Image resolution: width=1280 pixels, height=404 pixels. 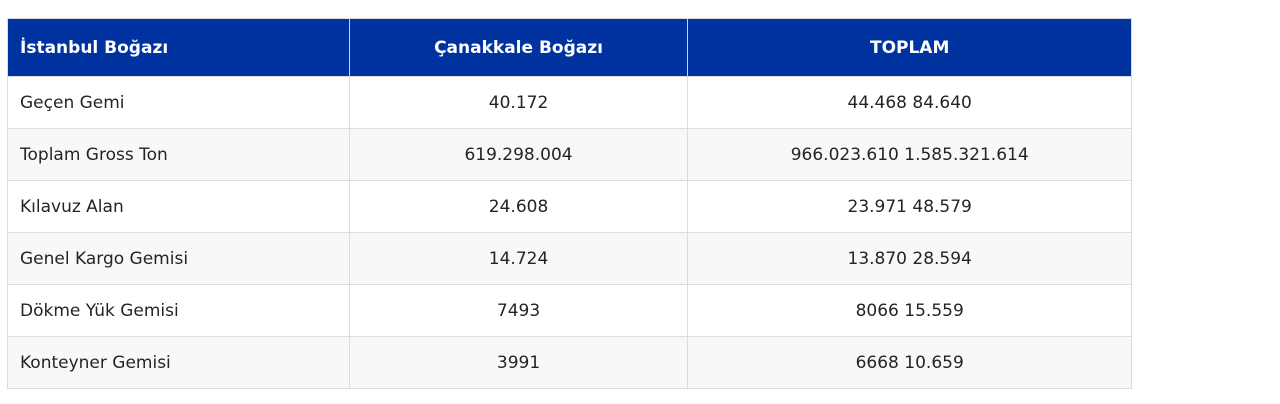 I want to click on canakkale-value: 24.608, so click(x=519, y=206).